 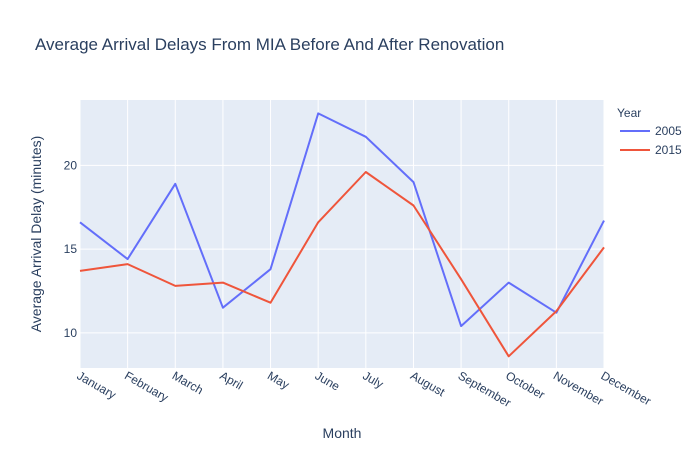 I want to click on y-tick-labels: 10 15 20, so click(x=71, y=249).